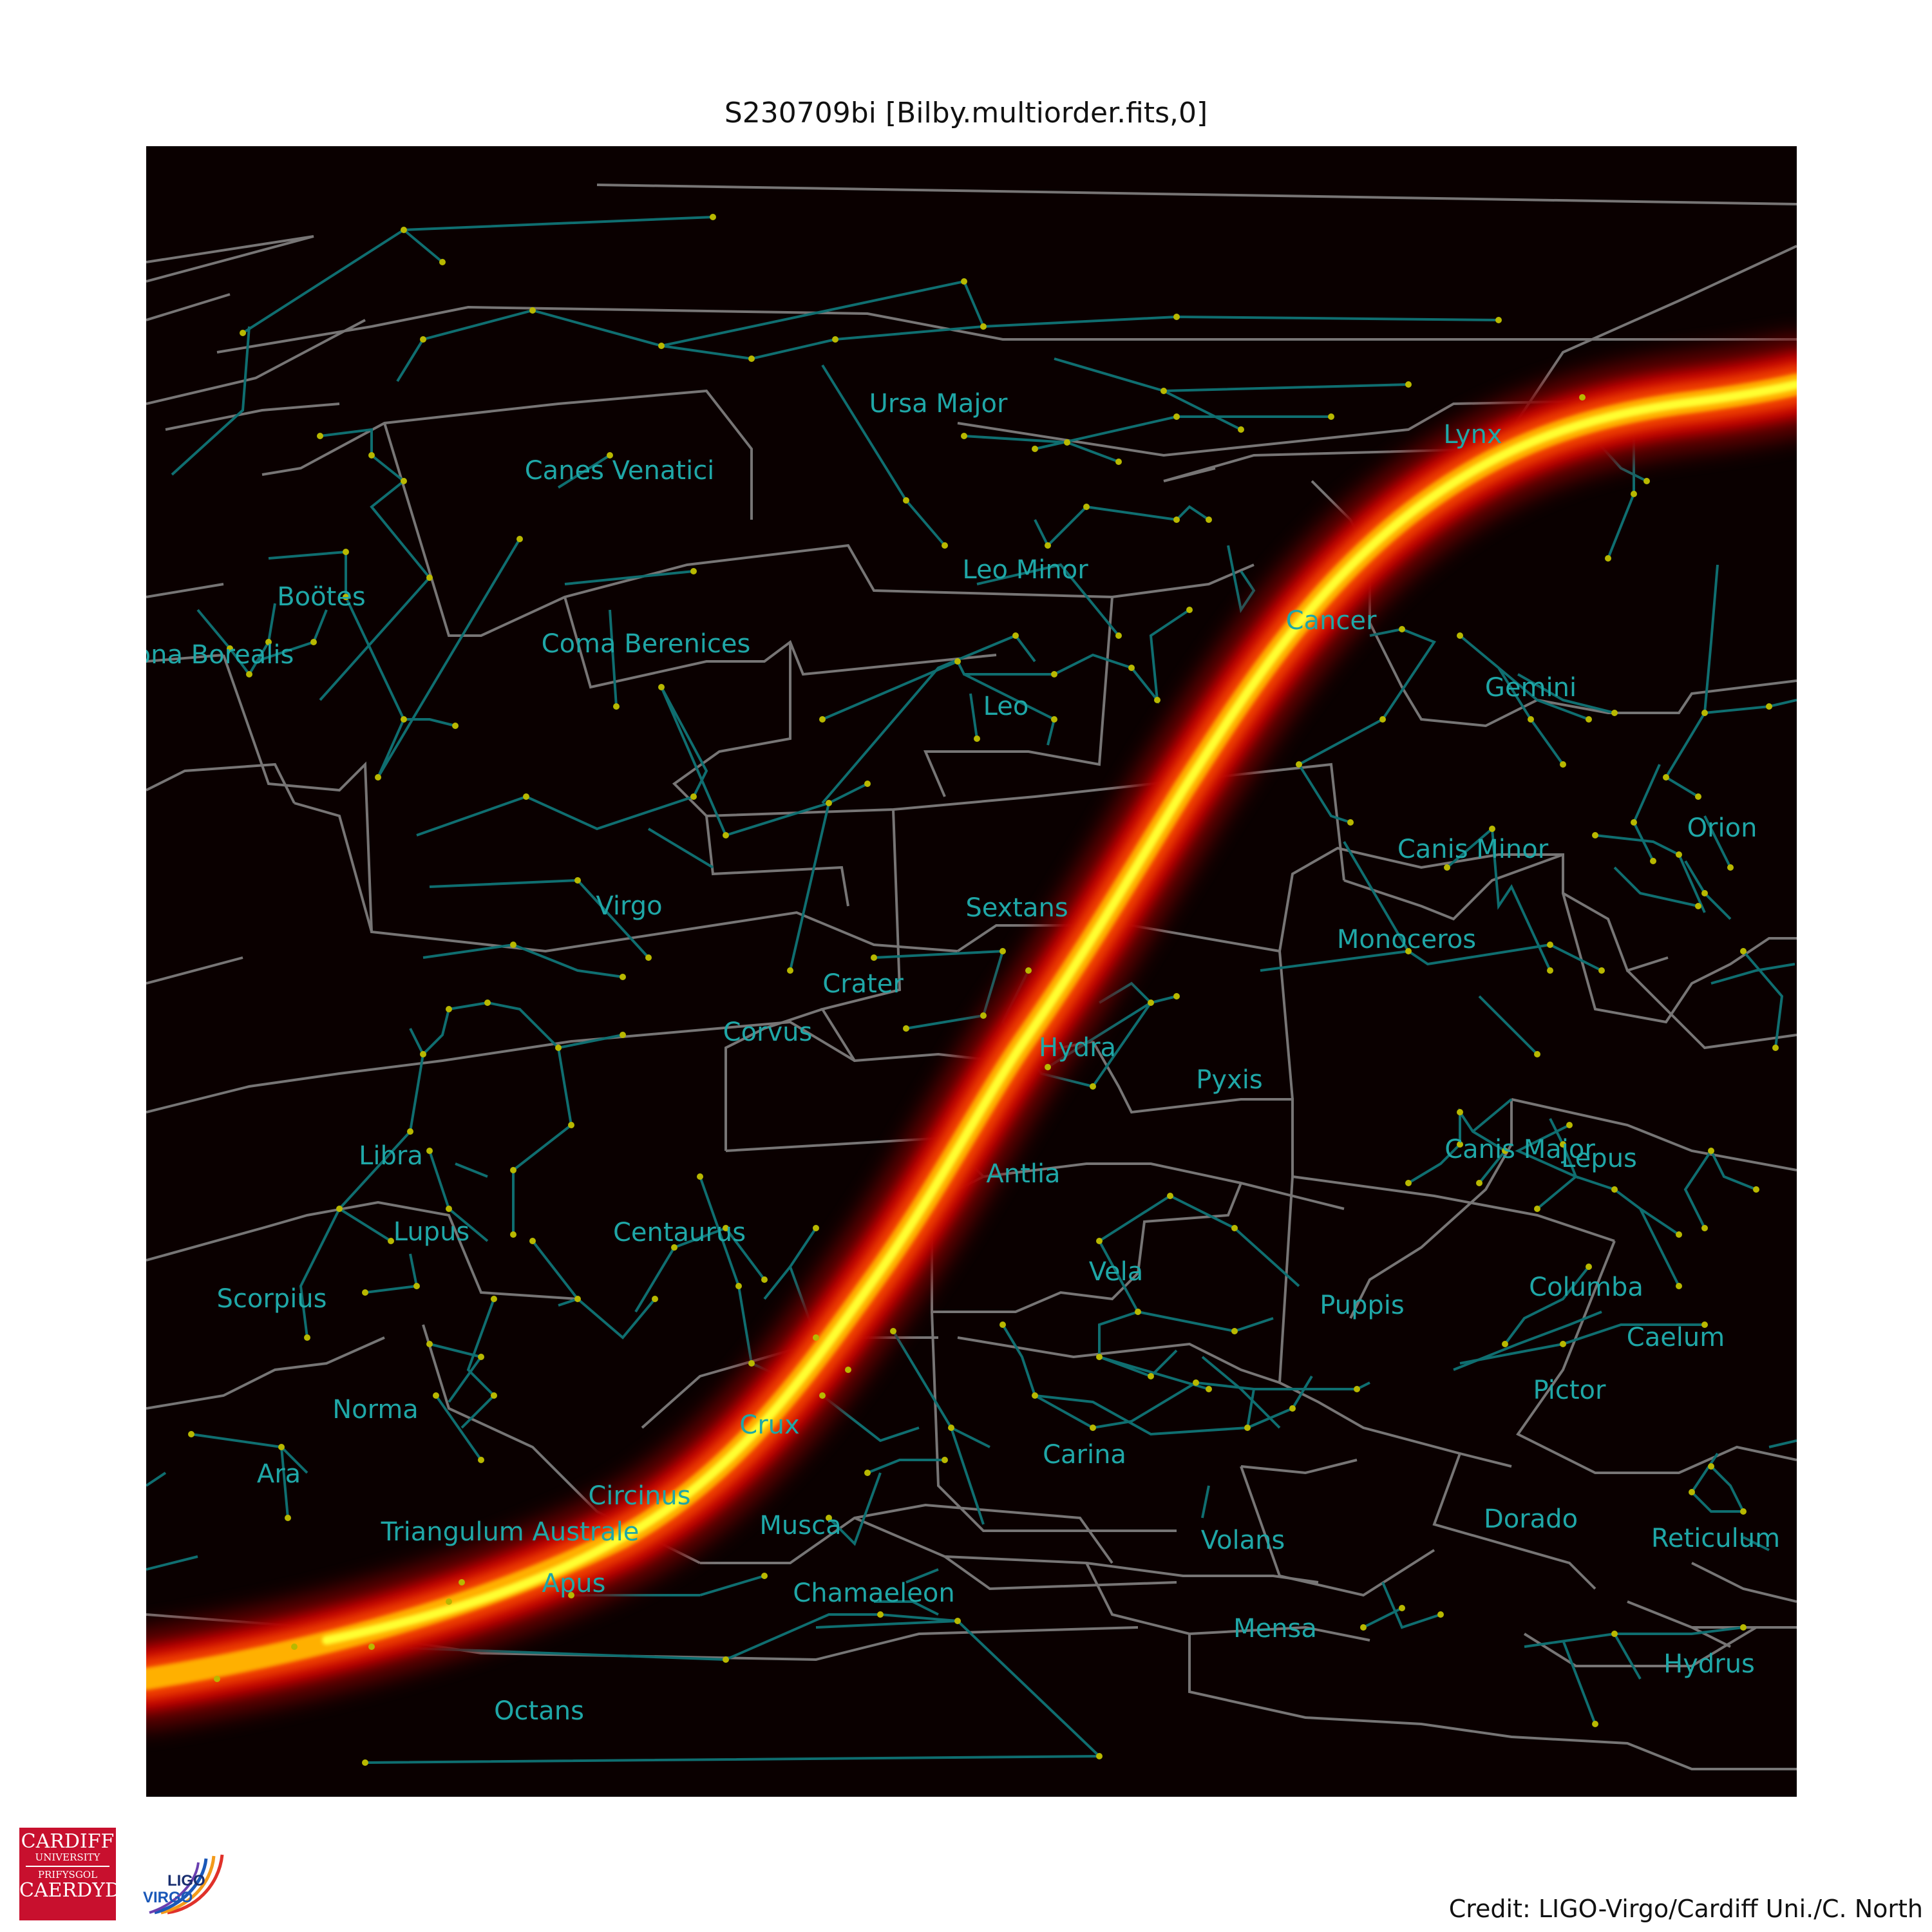  What do you see at coordinates (1722, 828) in the screenshot?
I see `label-orion: Orion` at bounding box center [1722, 828].